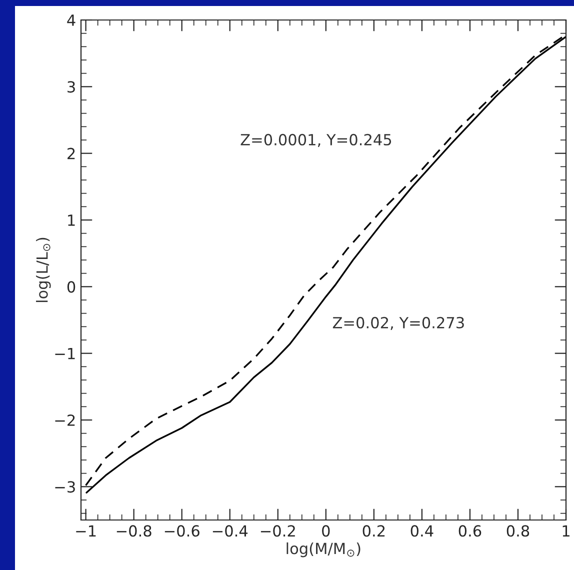 The width and height of the screenshot is (574, 570). What do you see at coordinates (422, 531) in the screenshot?
I see `x-tick-label: 0.4` at bounding box center [422, 531].